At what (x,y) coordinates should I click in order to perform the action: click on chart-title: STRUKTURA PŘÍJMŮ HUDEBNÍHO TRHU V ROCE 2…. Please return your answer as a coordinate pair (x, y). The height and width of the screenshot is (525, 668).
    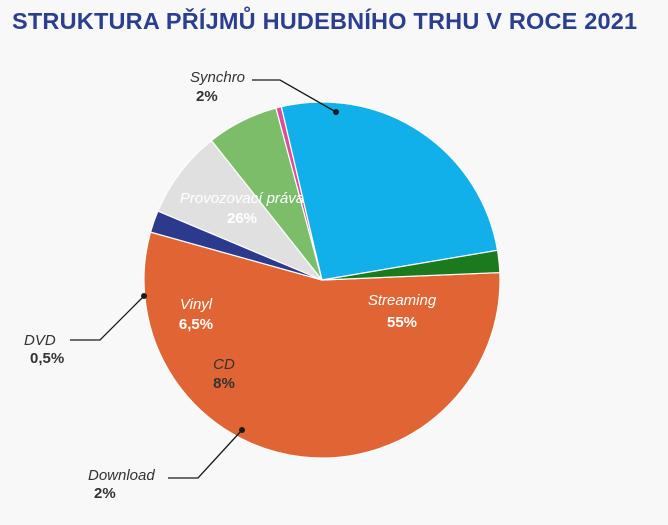
    Looking at the image, I should click on (325, 21).